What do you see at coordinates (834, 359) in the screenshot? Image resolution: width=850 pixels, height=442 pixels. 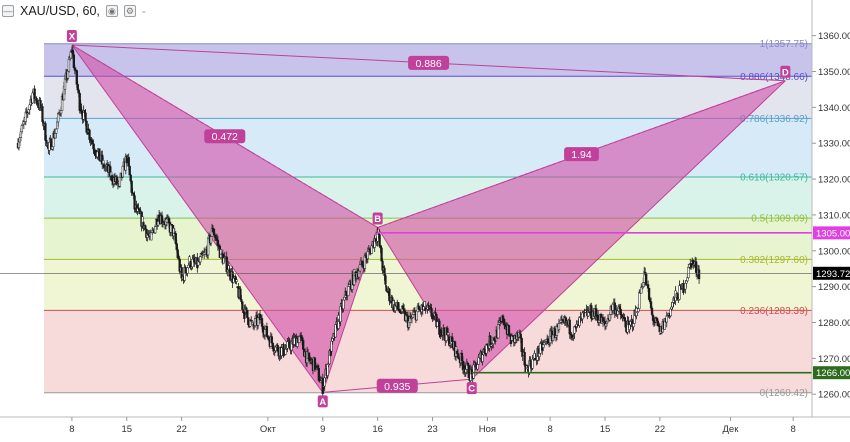 I see `price-tick-label: 1270.00` at bounding box center [834, 359].